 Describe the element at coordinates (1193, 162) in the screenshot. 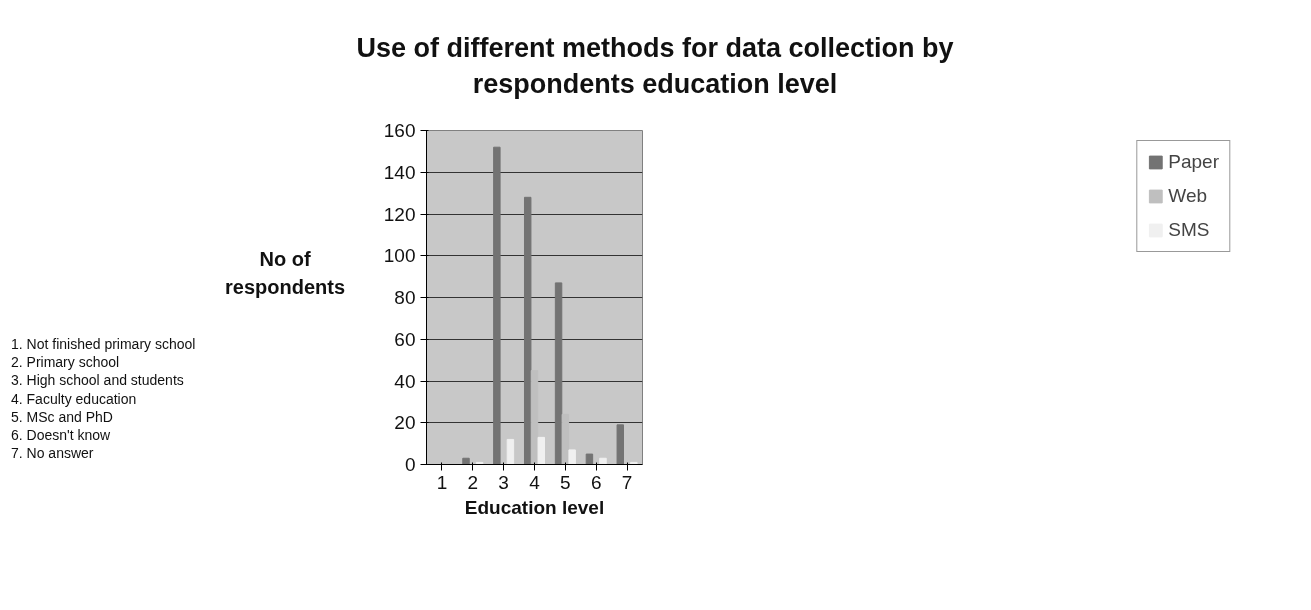

I see `legend-label: Paper` at that location.